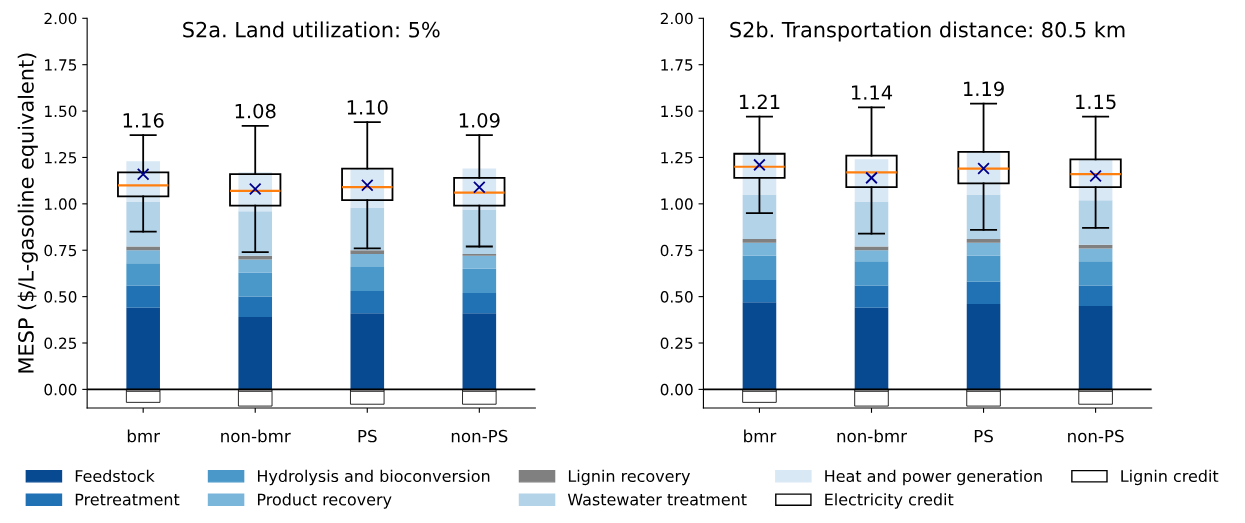  What do you see at coordinates (324, 501) in the screenshot?
I see `legend-label: Product recovery` at bounding box center [324, 501].